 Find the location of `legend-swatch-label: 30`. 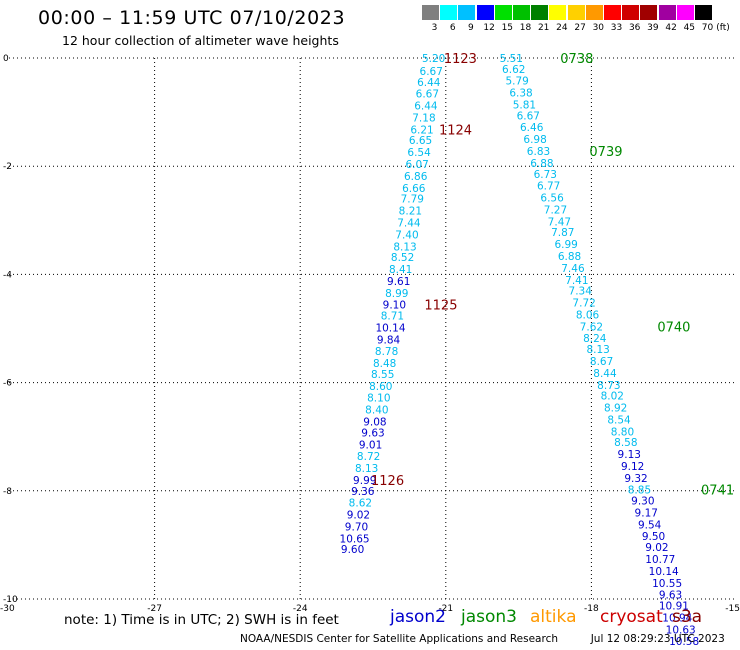

legend-swatch-label: 30 is located at coordinates (598, 28).